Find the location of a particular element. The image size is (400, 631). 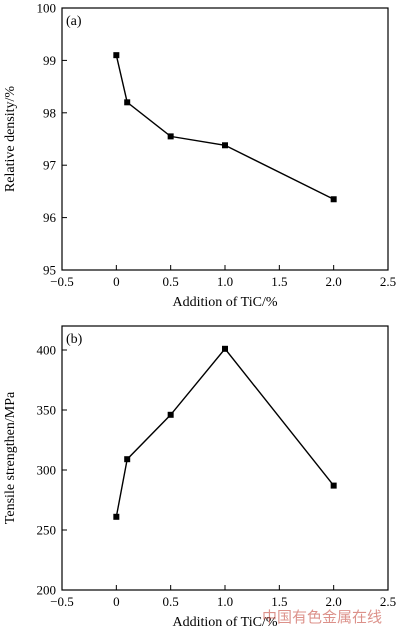

x-tick-label-a: 1.0 is located at coordinates (225, 281).